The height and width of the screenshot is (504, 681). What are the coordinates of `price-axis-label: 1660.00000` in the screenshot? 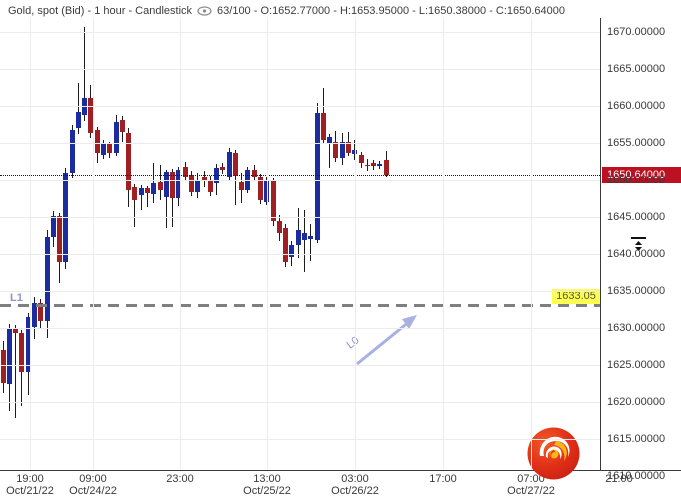 It's located at (636, 106).